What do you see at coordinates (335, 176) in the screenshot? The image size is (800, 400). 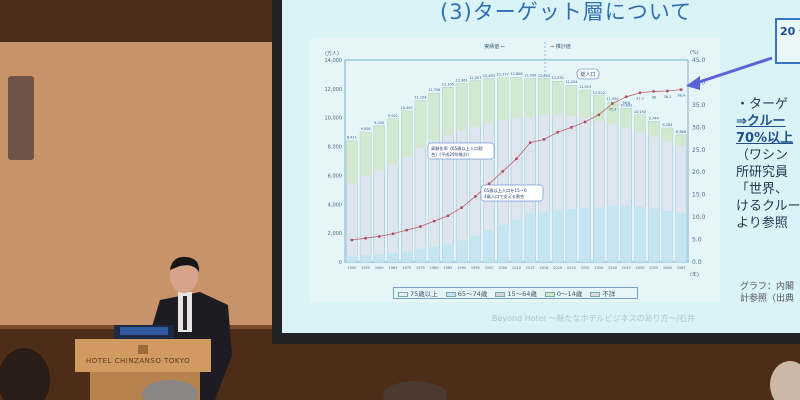 I see `left-tick-label: 6,000` at bounding box center [335, 176].